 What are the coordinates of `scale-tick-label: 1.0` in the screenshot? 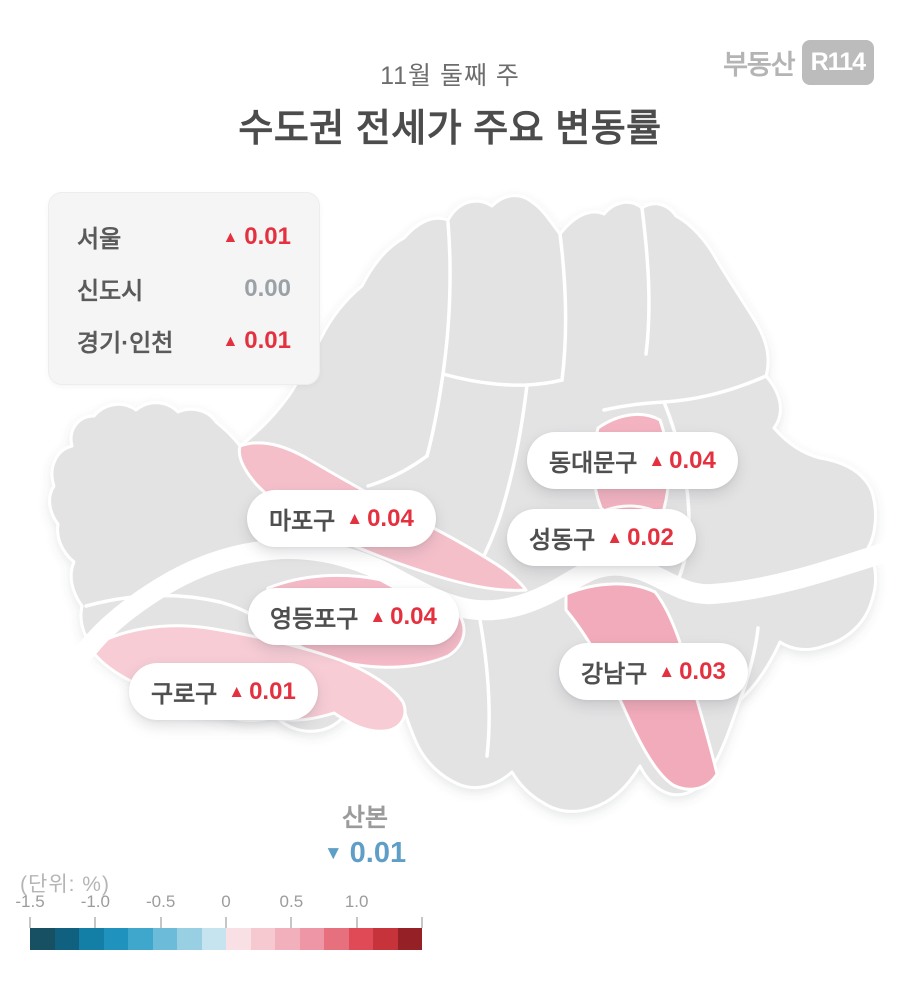 It's located at (356, 901).